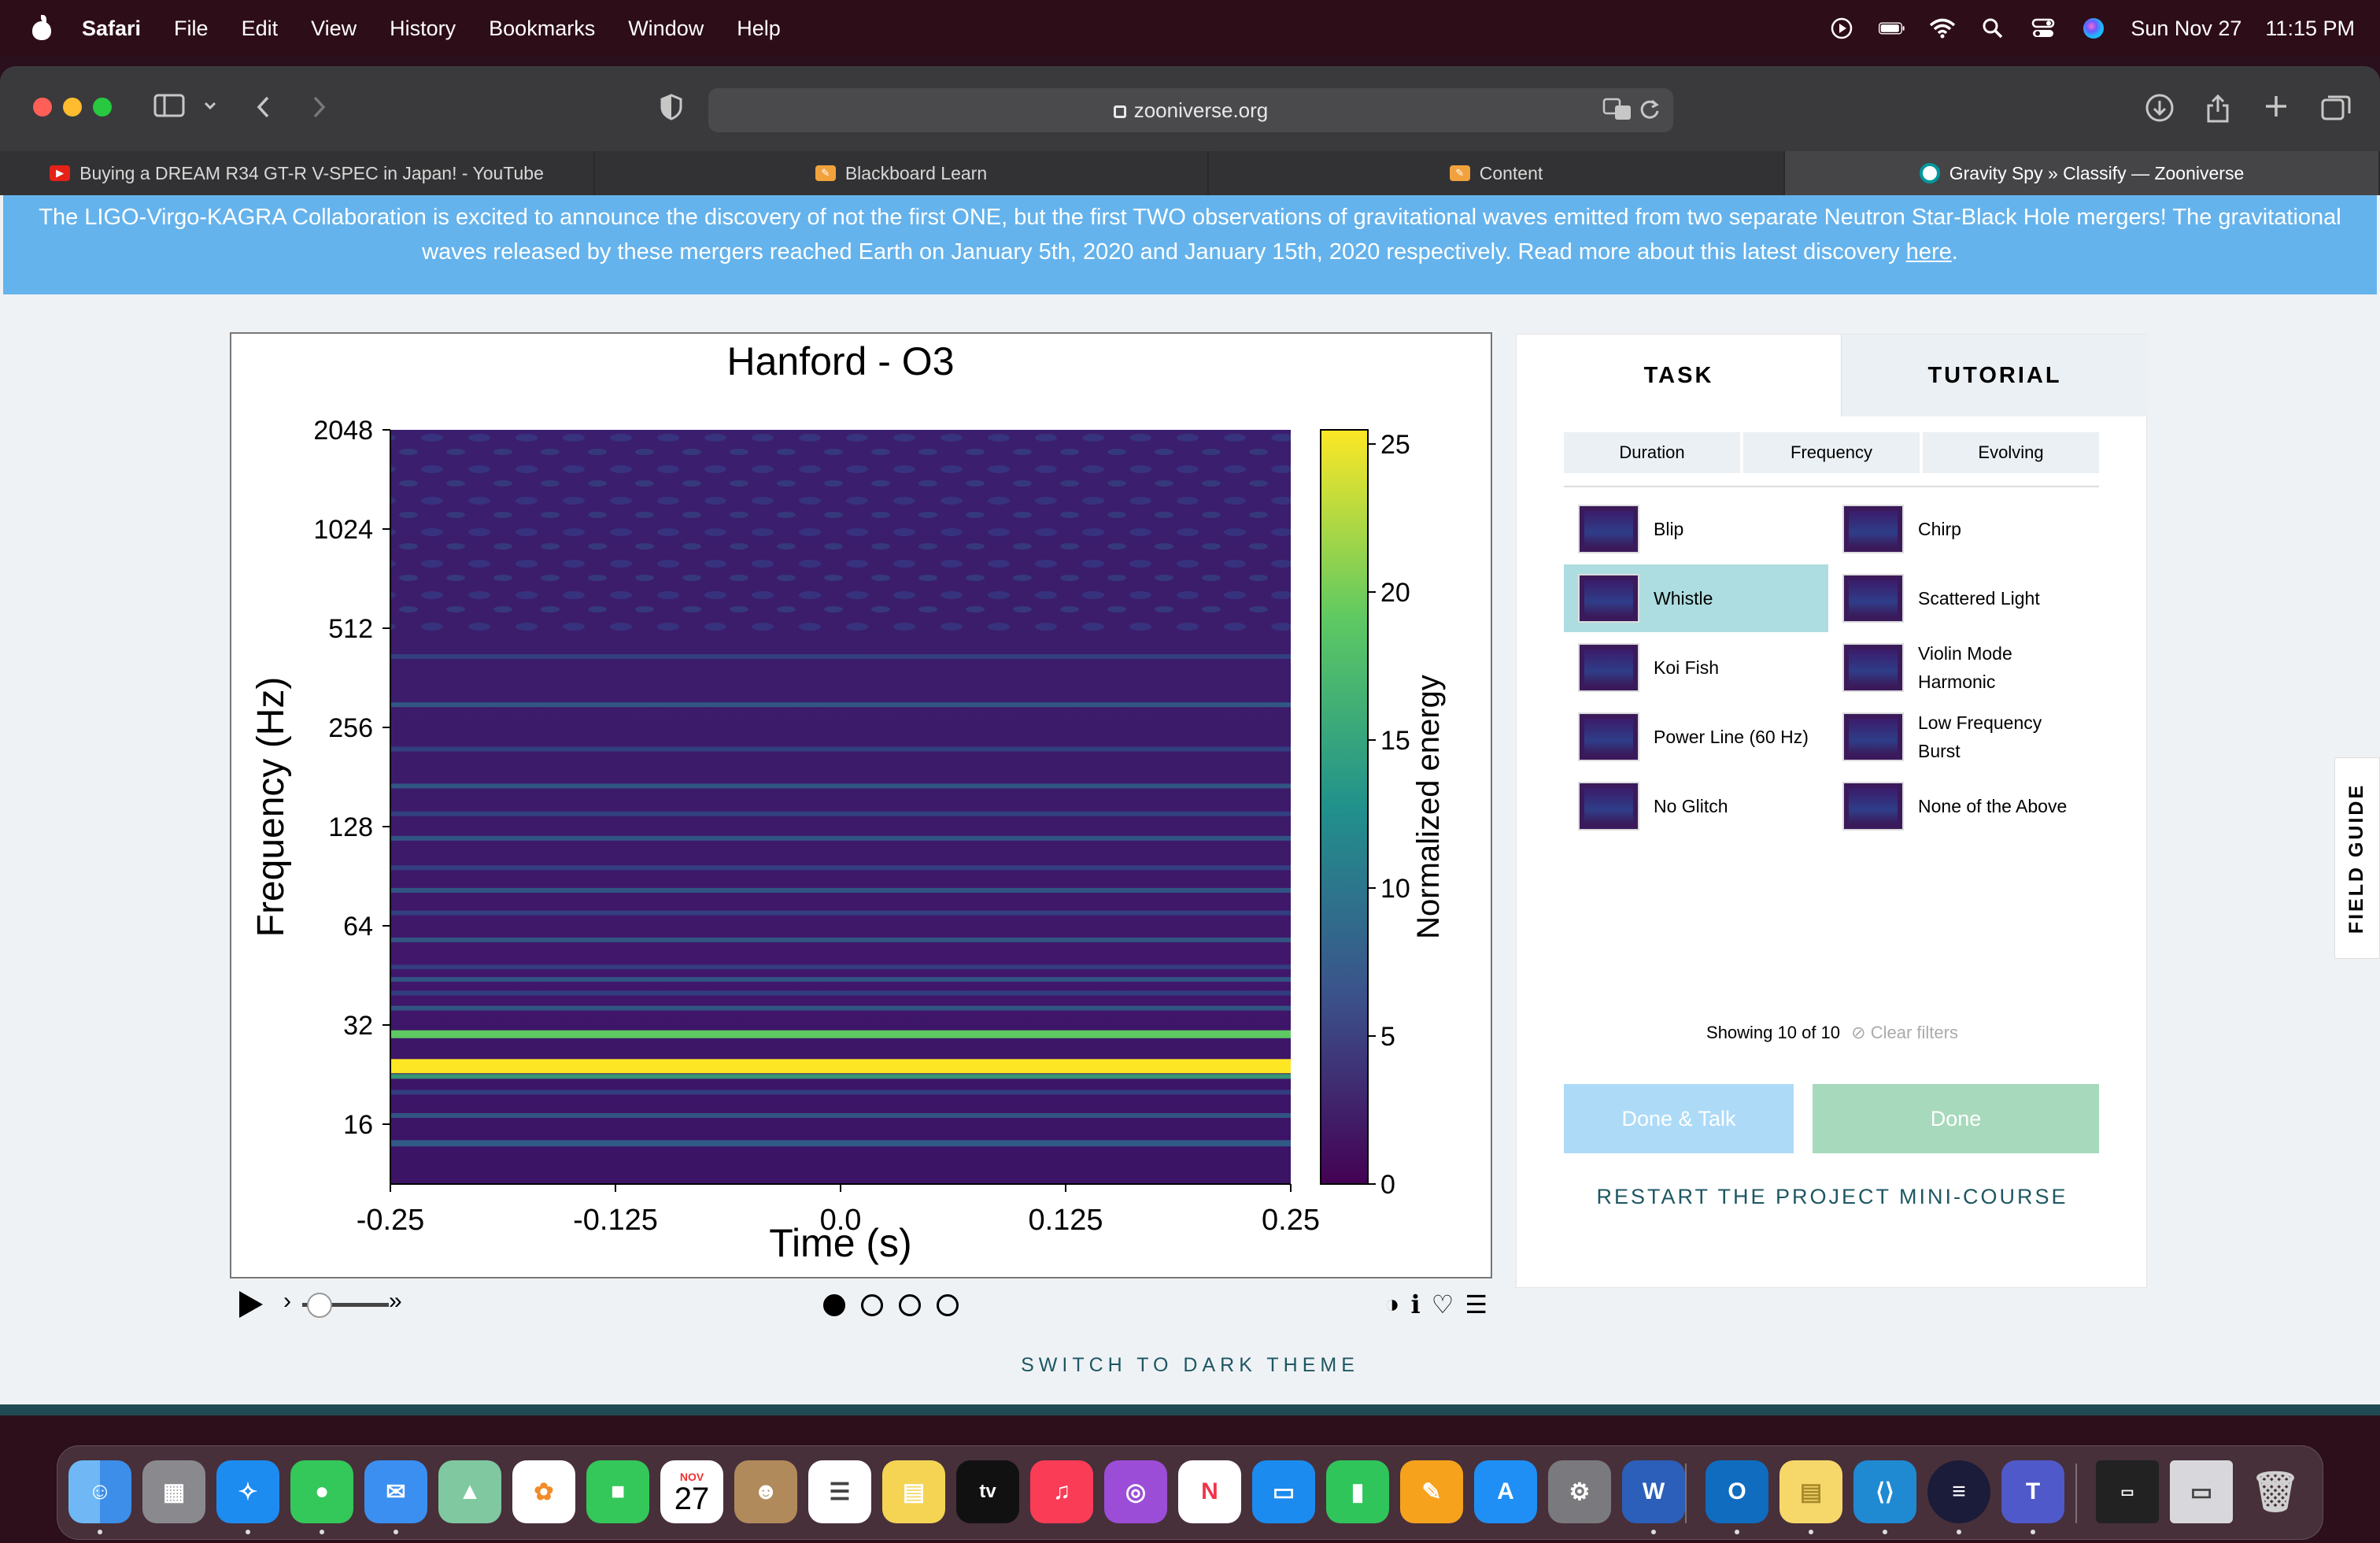  I want to click on calendar-icon: NOV 27, so click(691, 1491).